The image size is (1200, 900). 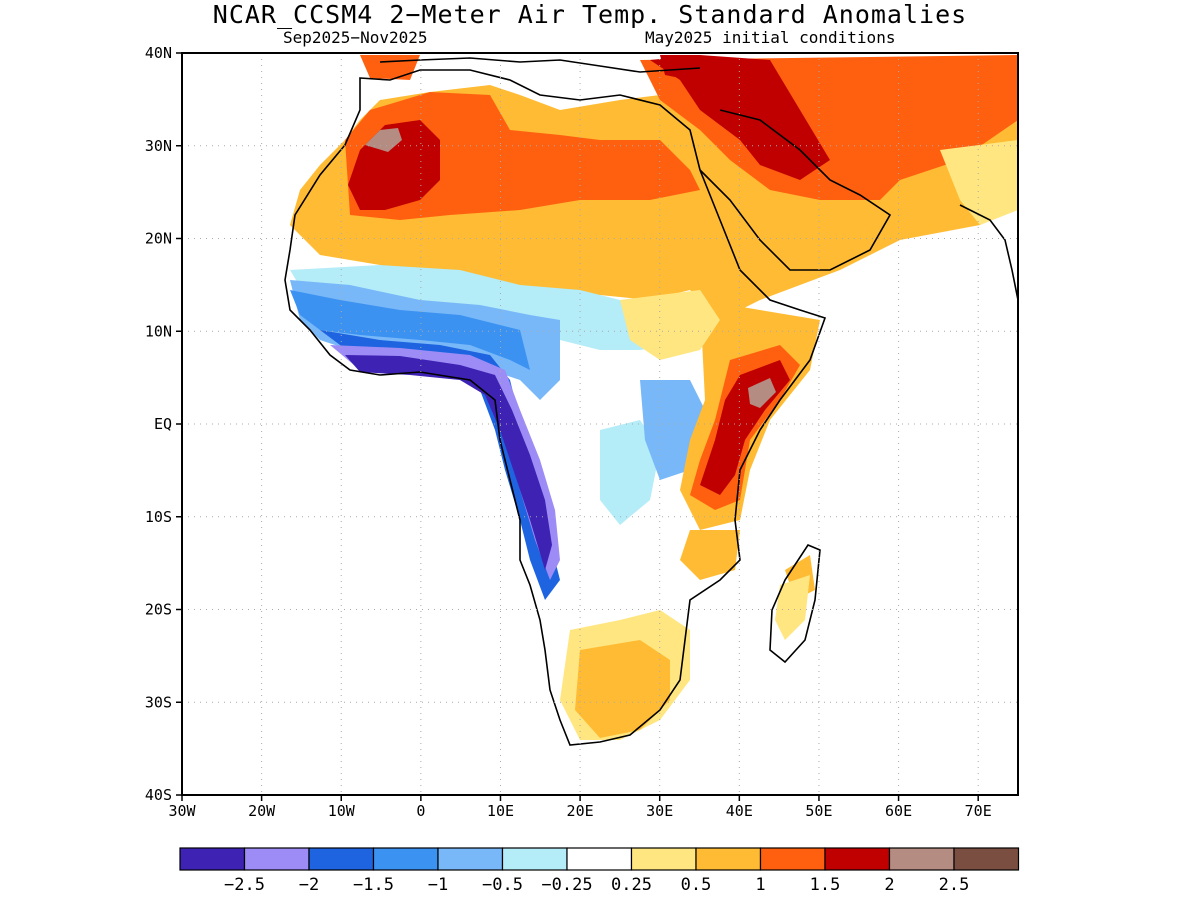 I want to click on anomaly-region-south-warm, so click(x=622, y=689).